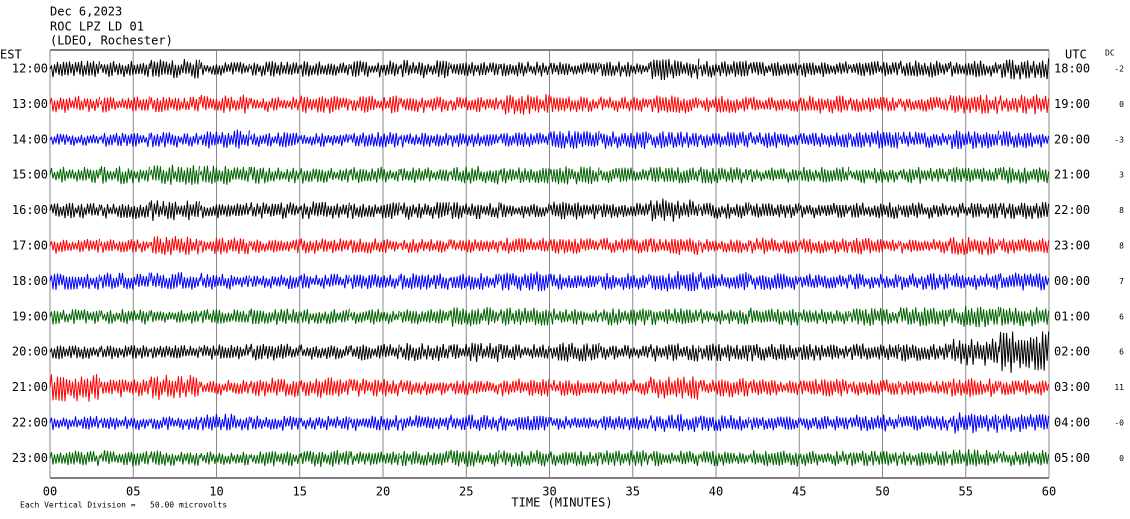  I want to click on x-tick-label: 00, so click(50, 492).